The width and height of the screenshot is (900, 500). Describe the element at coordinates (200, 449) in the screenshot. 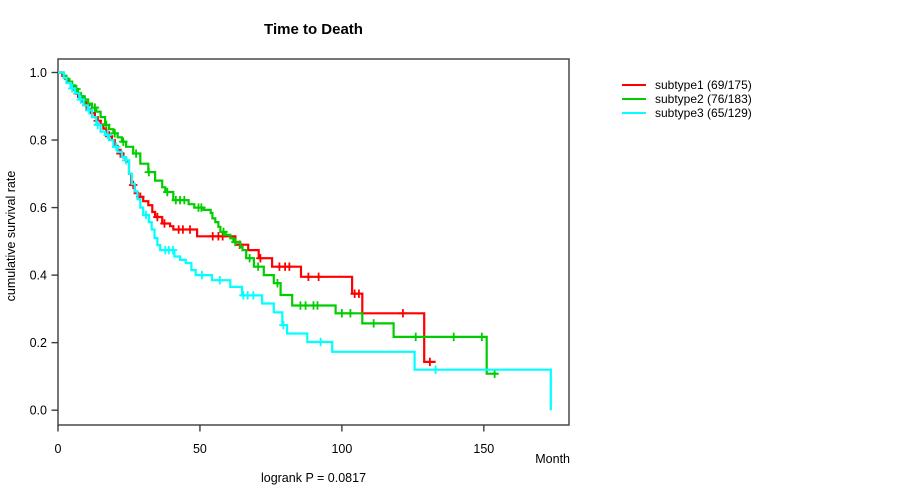

I see `x-tick-label: 50` at that location.